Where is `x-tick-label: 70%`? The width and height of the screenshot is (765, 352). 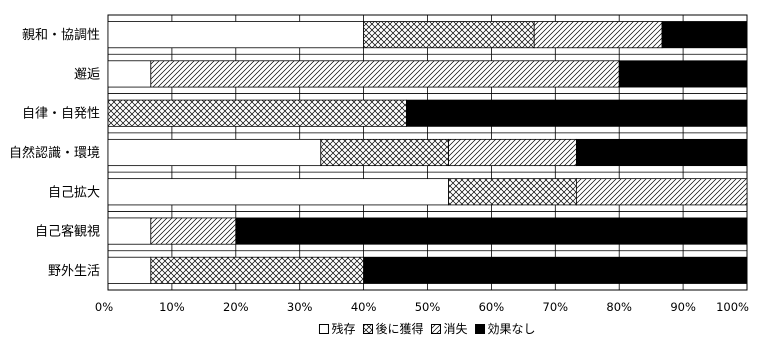 x-tick-label: 70% is located at coordinates (556, 307).